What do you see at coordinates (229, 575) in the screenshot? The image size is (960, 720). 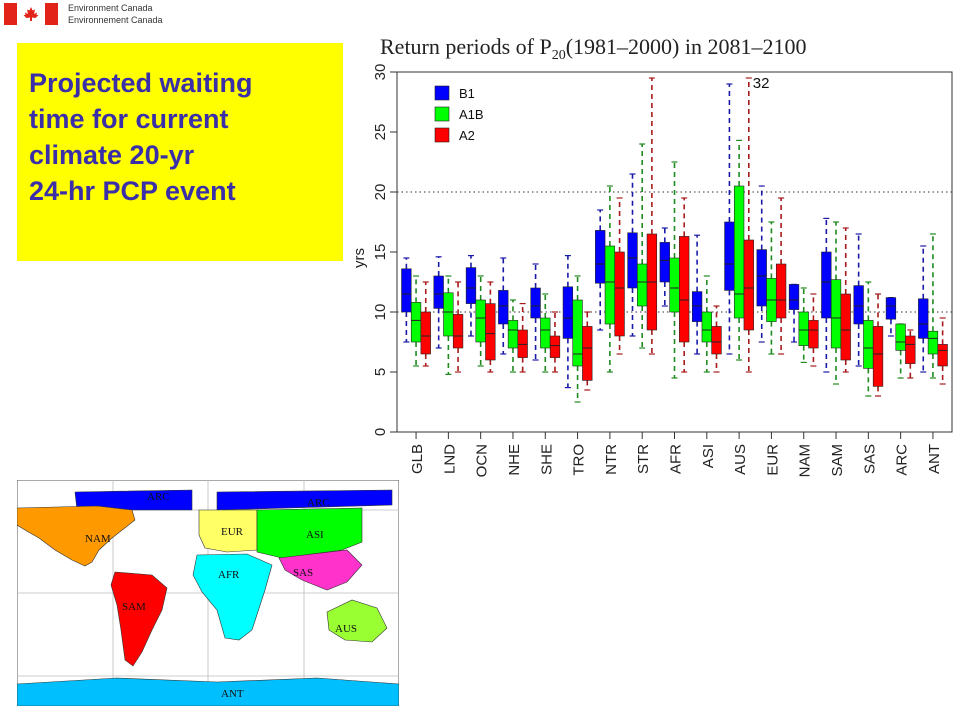 I see `map-label-afr: AFR` at bounding box center [229, 575].